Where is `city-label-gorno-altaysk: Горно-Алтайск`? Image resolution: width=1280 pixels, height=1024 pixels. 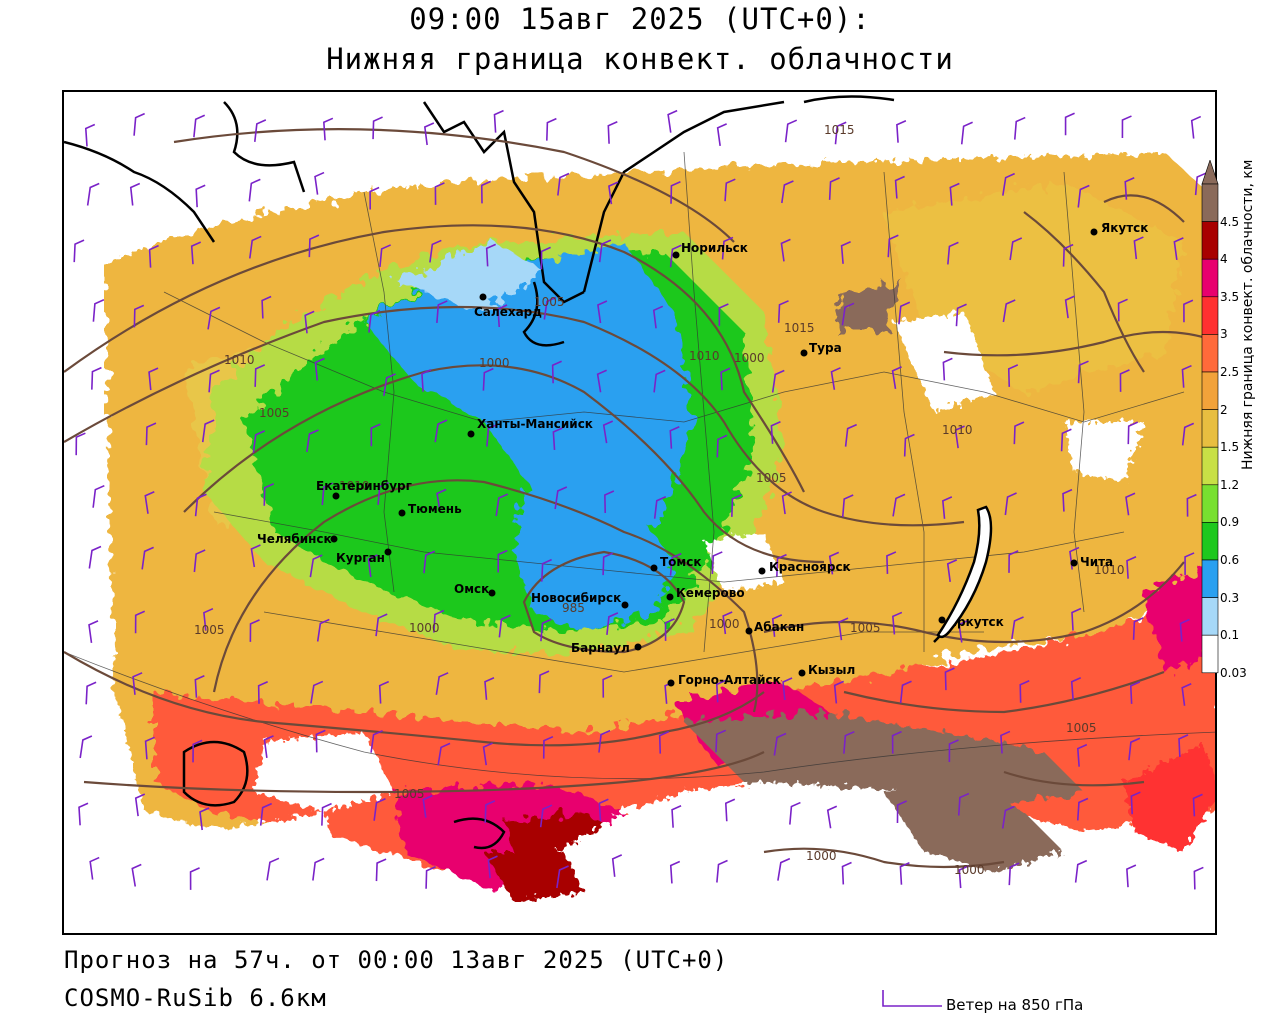 city-label-gorno-altaysk: Горно-Алтайск is located at coordinates (729, 680).